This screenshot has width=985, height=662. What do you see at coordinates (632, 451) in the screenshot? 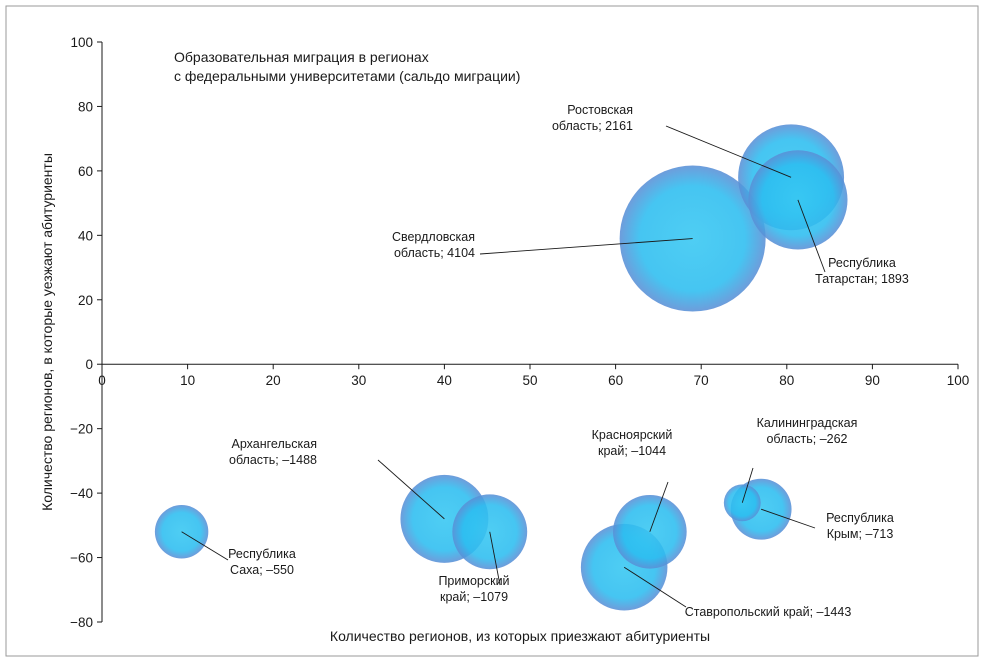
I see `bubble-label-krasnoyarsk: край; –1044` at bounding box center [632, 451].